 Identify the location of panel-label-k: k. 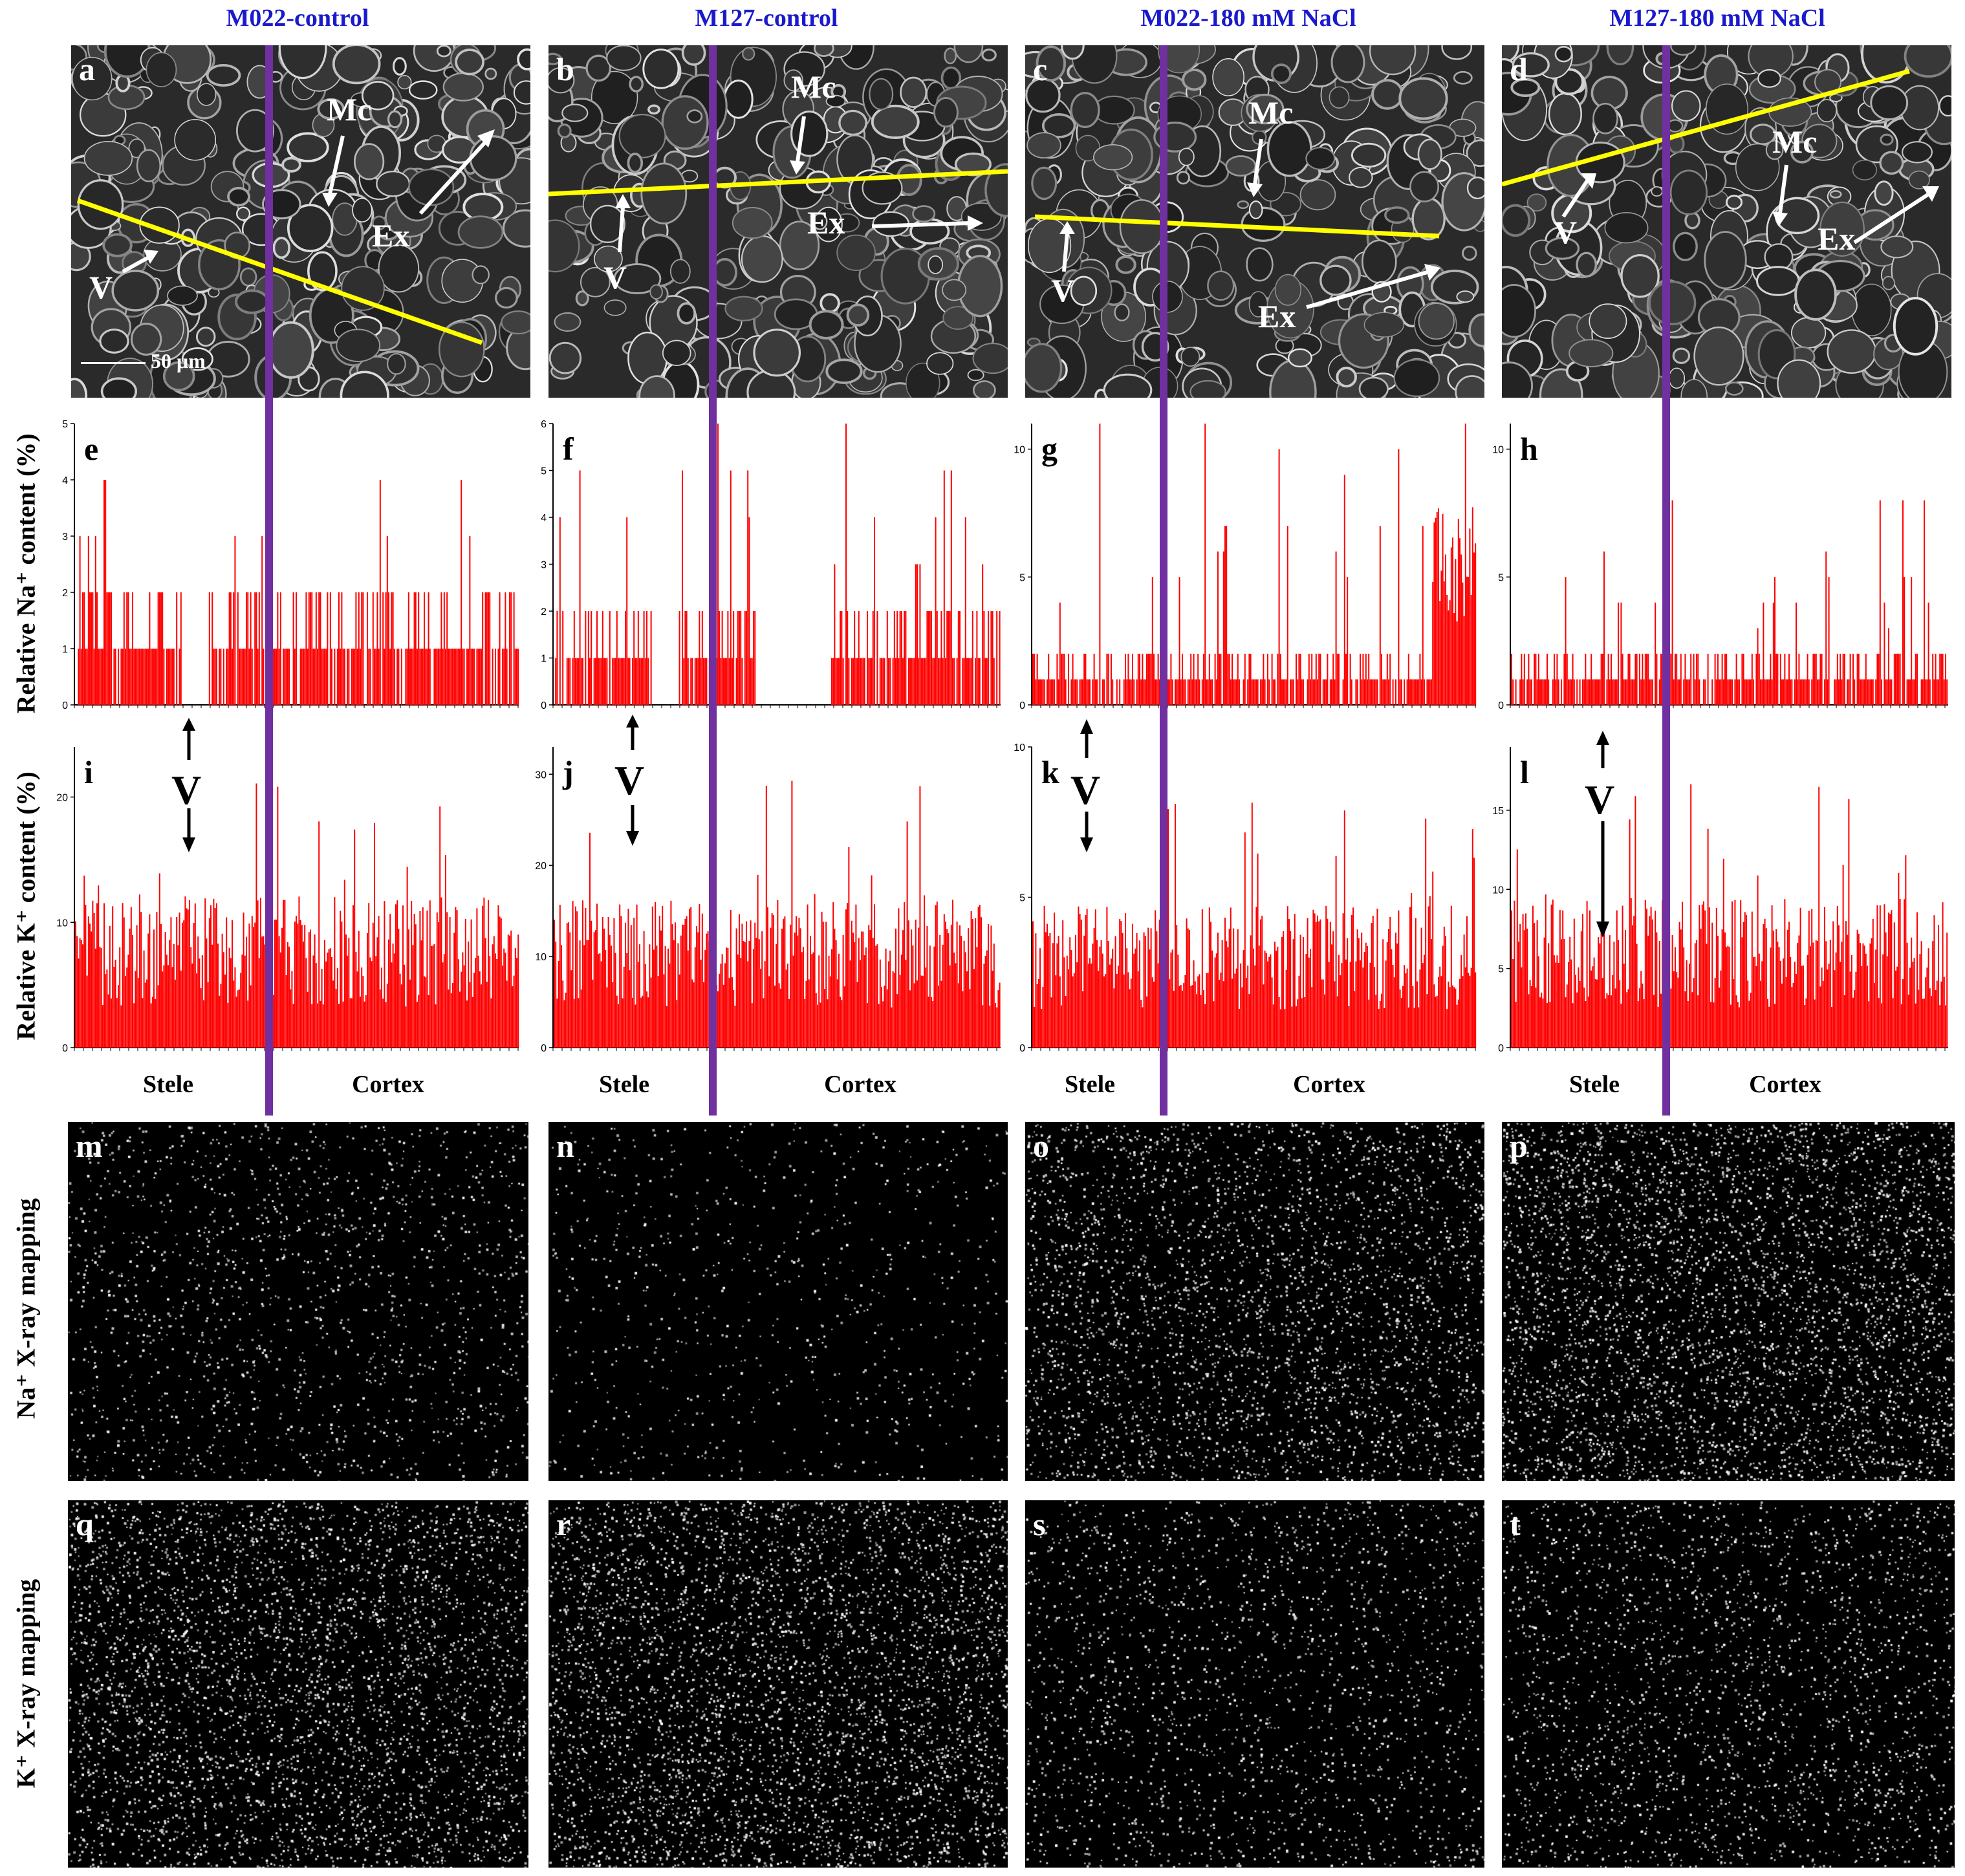
(1050, 772).